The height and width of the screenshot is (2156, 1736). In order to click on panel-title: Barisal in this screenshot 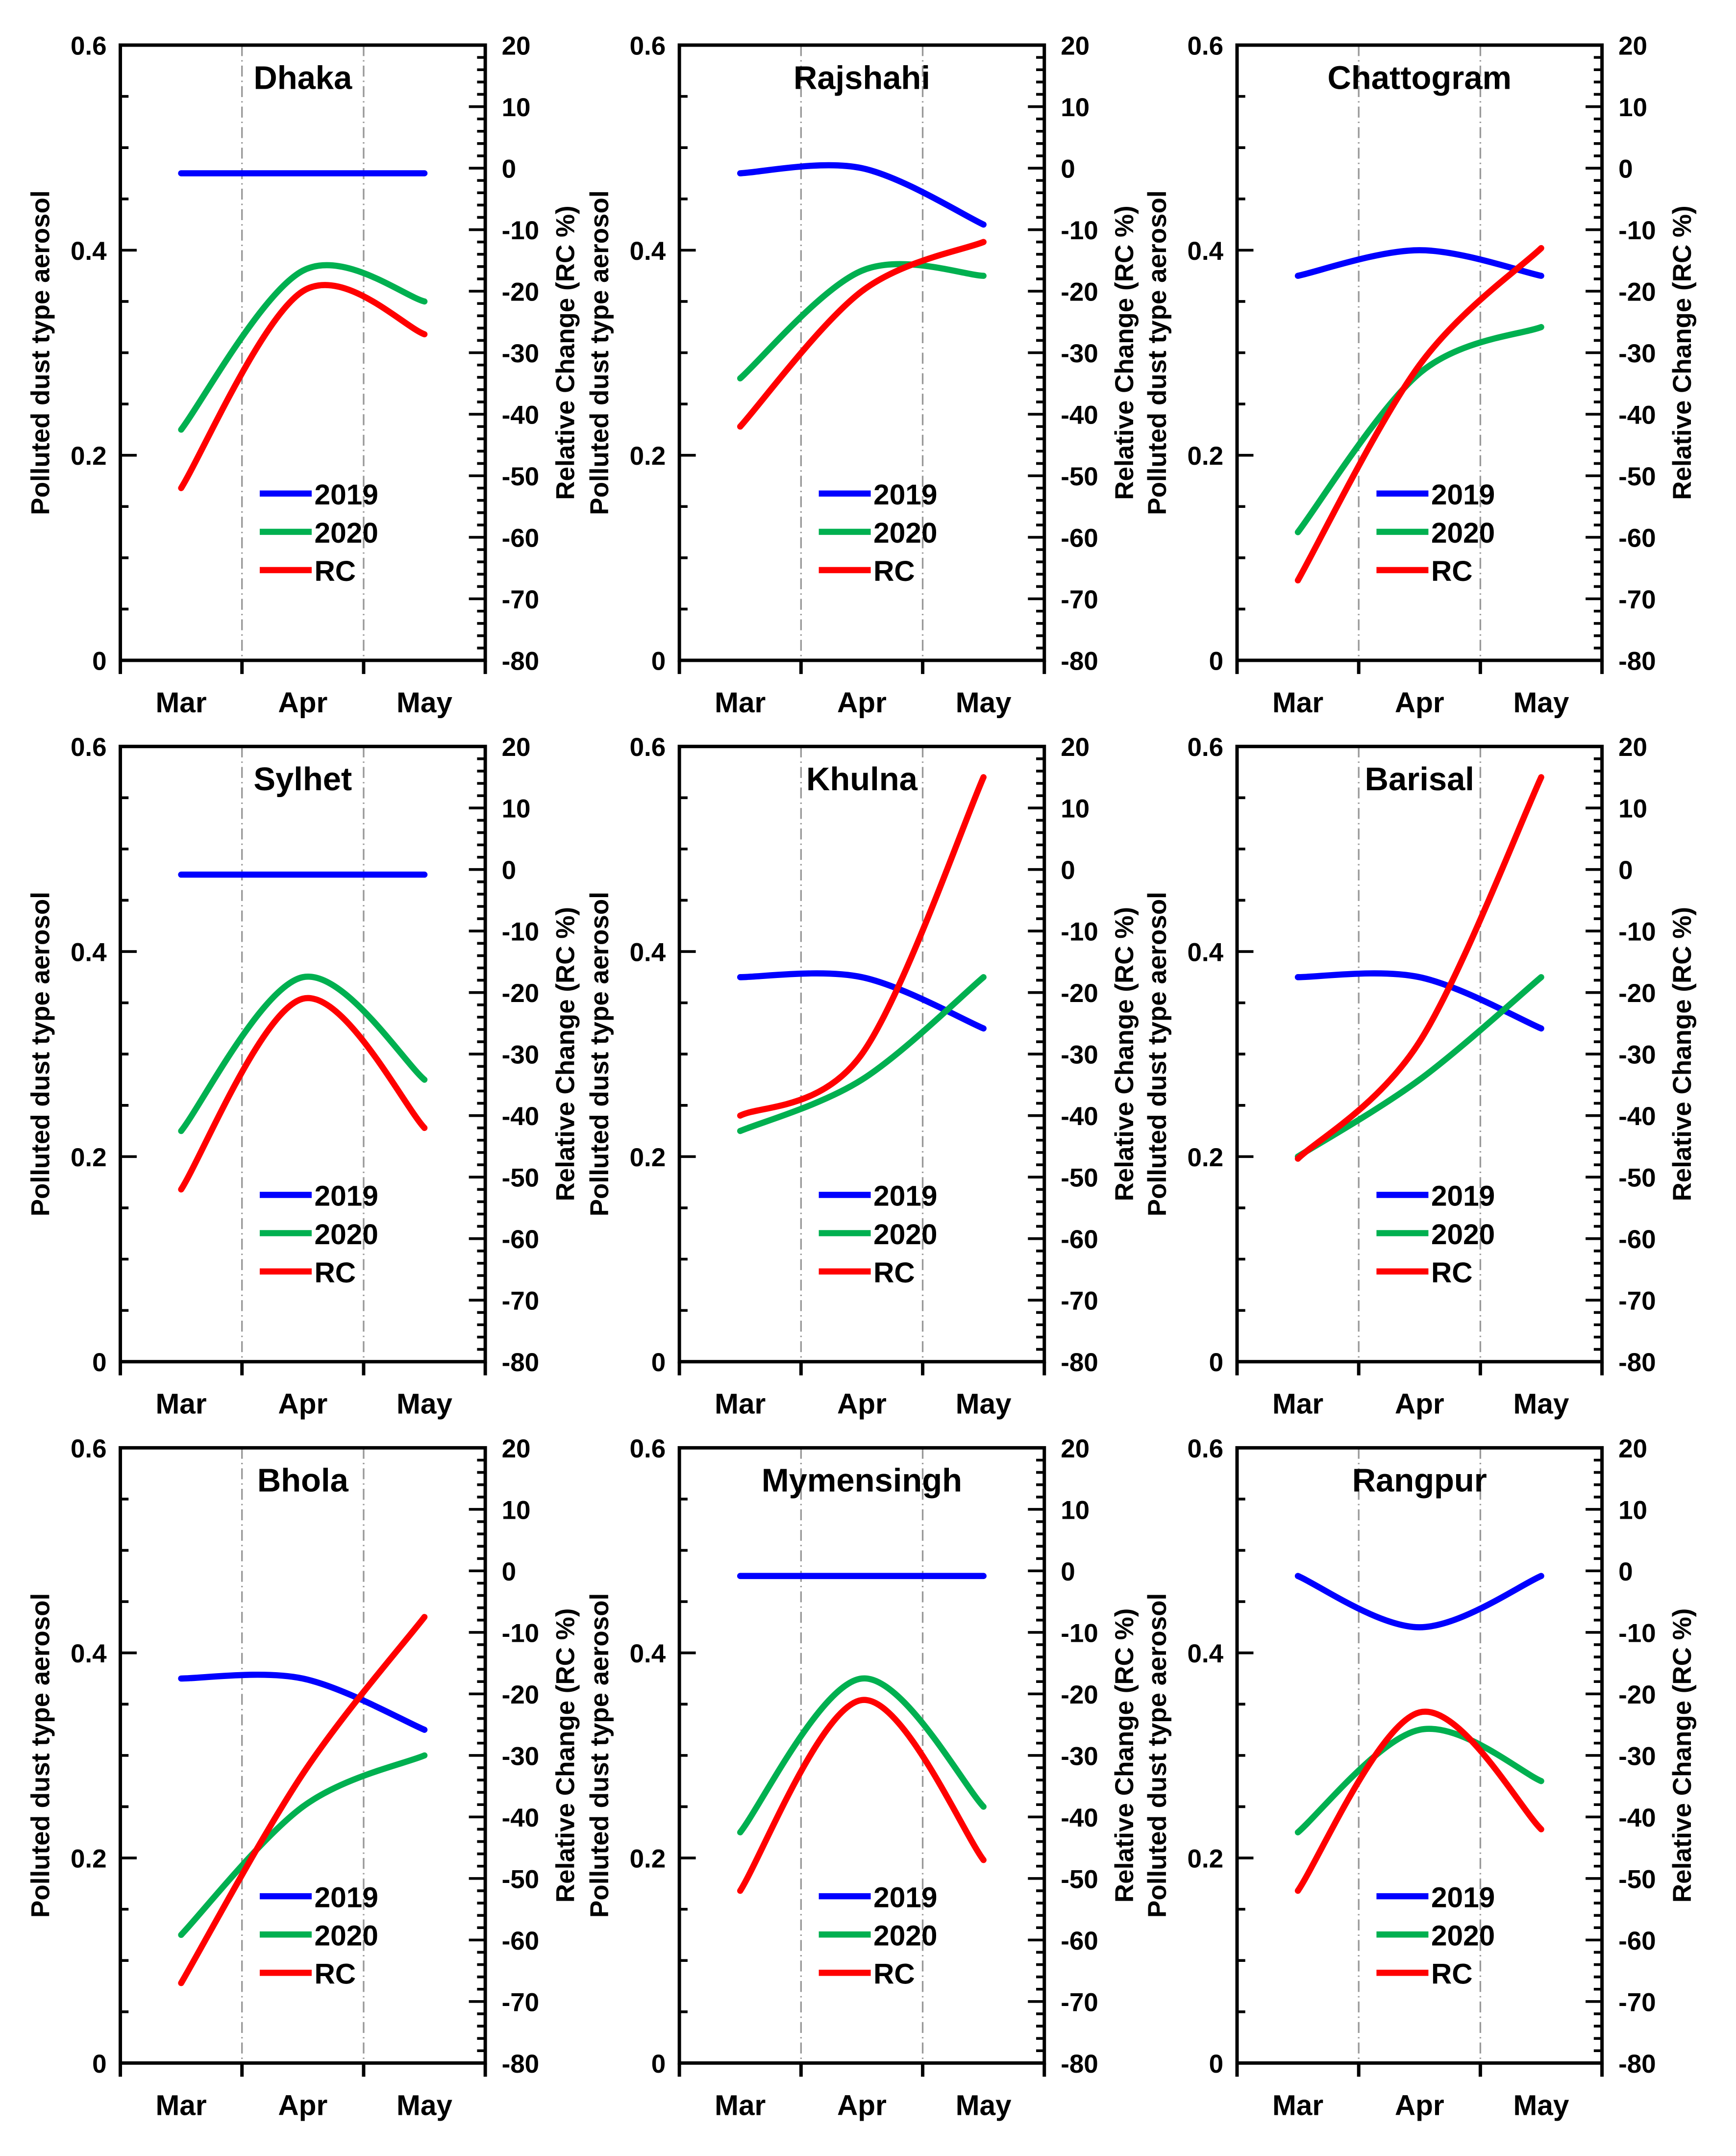, I will do `click(1420, 779)`.